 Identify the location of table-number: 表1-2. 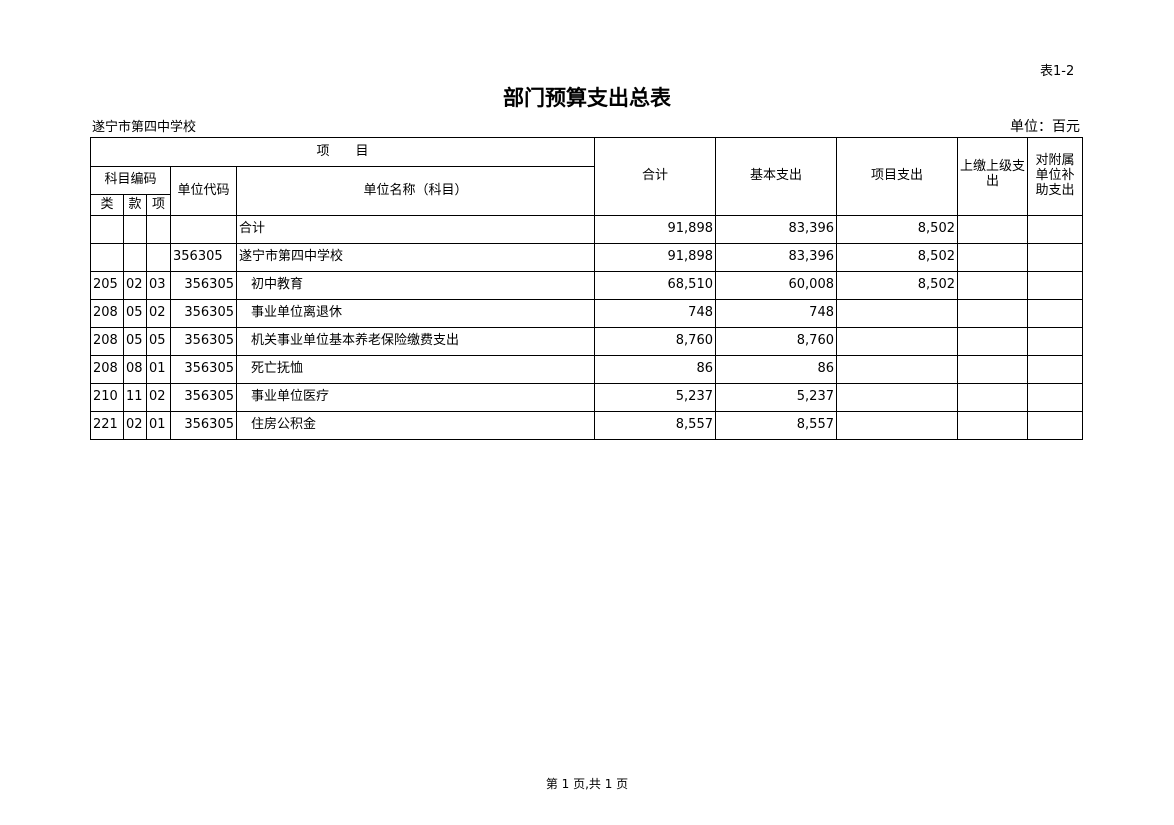
(1057, 71).